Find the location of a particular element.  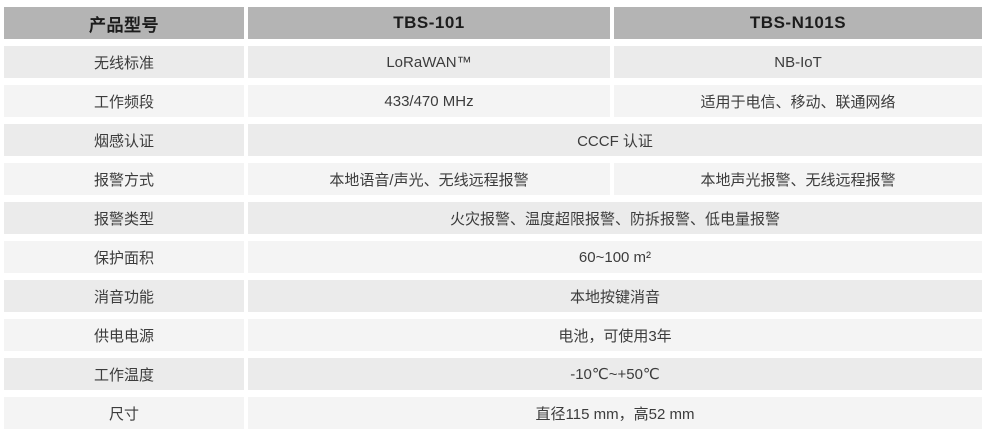

cell-value-merged: 60~100 m² is located at coordinates (615, 257).